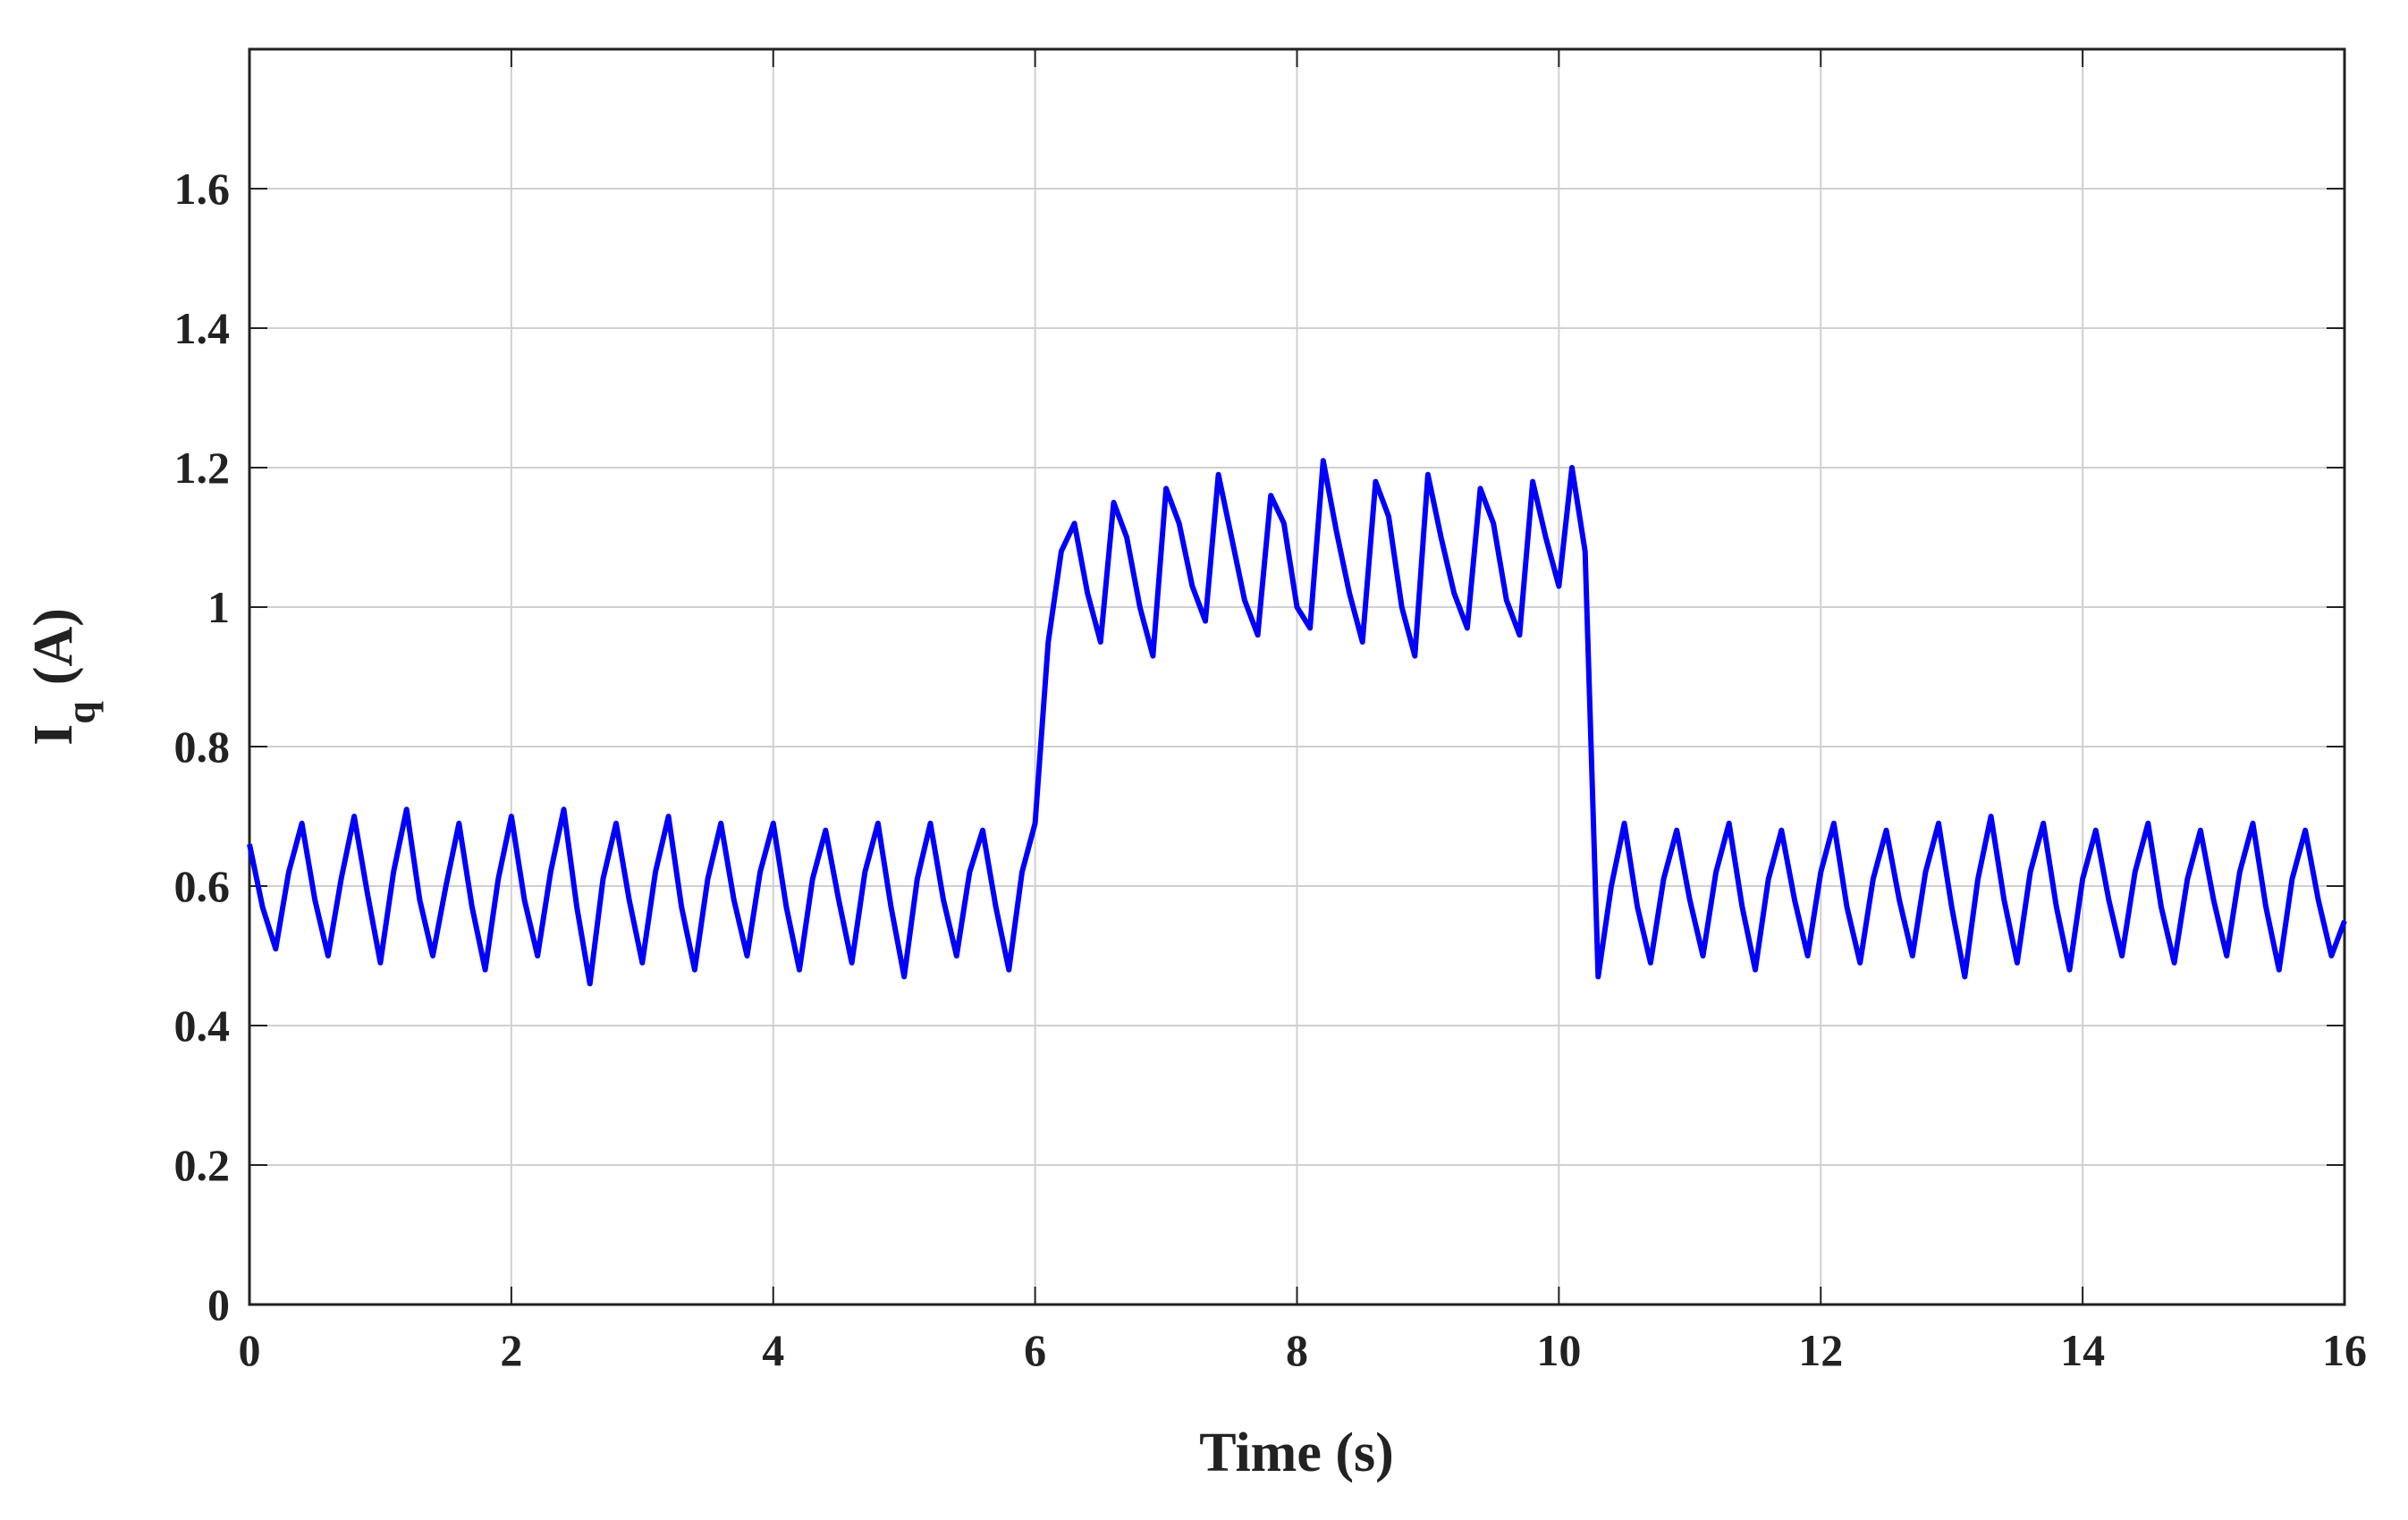 Image resolution: width=2408 pixels, height=1520 pixels. I want to click on x-tick-label: 16, so click(2344, 1350).